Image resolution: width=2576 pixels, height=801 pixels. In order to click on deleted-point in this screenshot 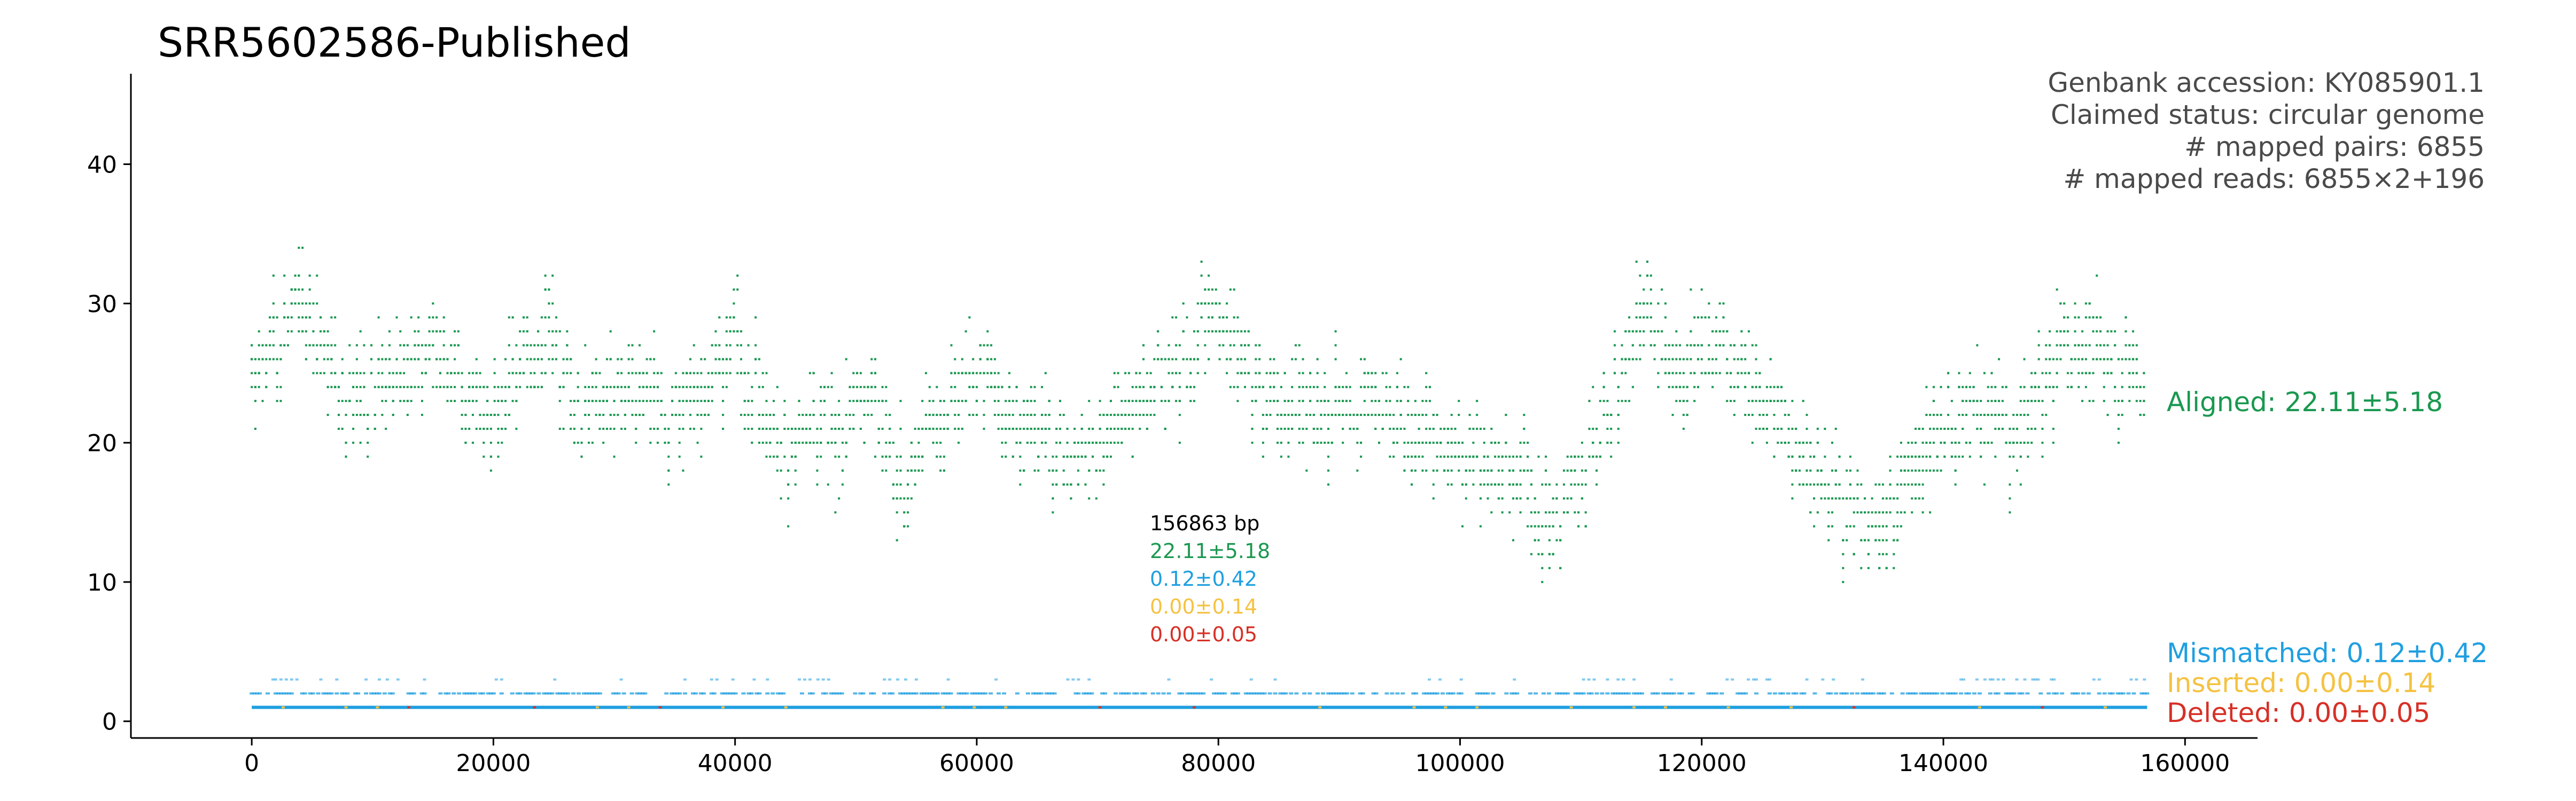, I will do `click(409, 707)`.